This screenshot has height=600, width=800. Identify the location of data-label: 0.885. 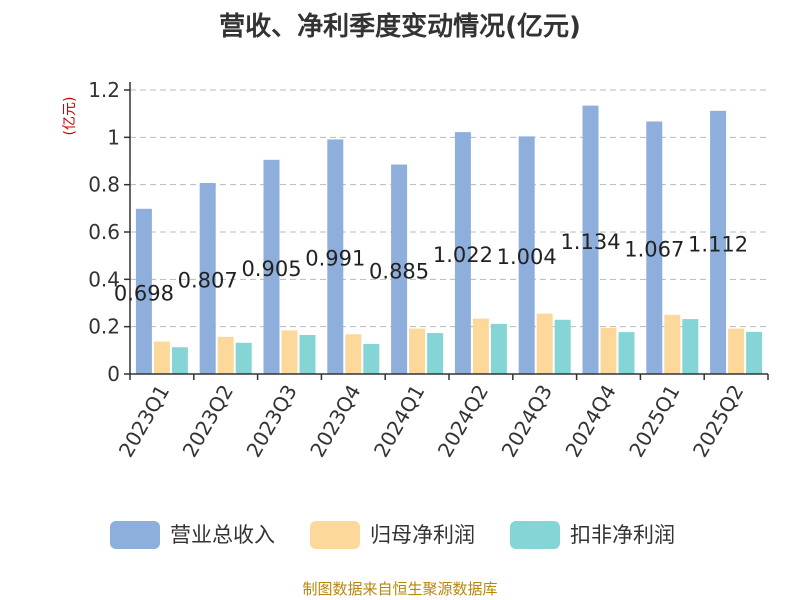
(399, 271).